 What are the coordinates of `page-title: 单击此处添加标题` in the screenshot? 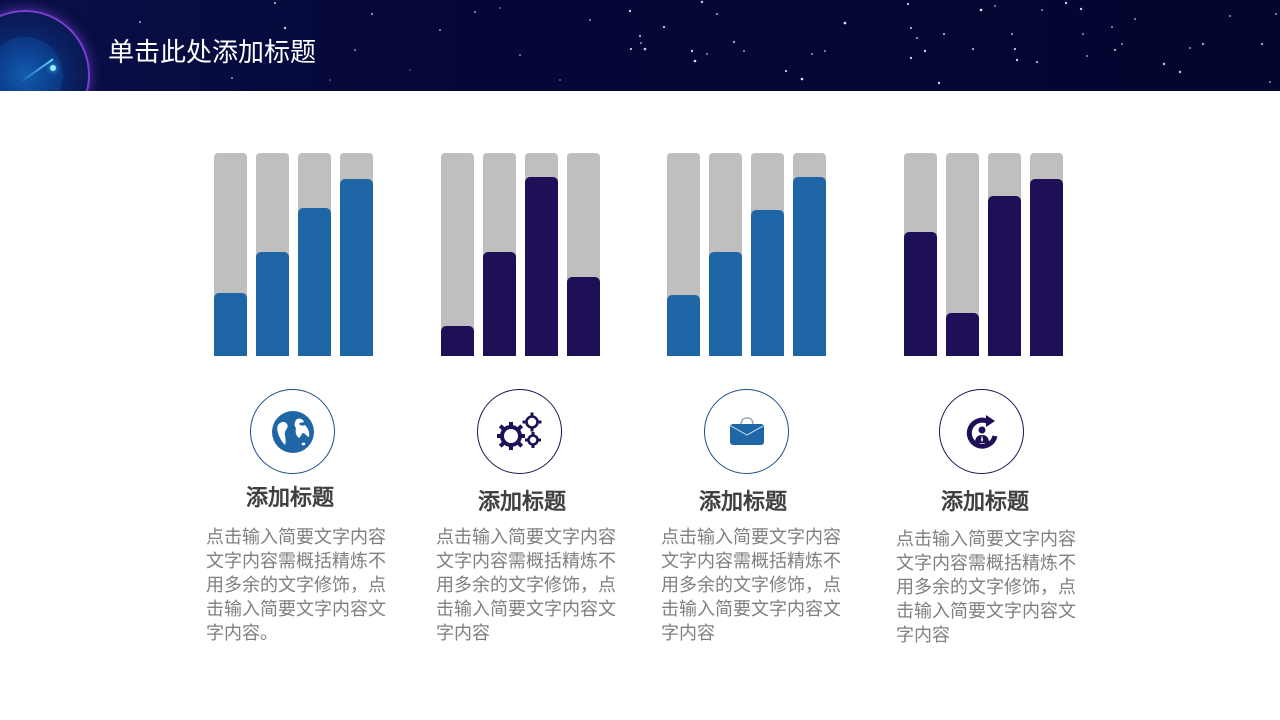 It's located at (212, 53).